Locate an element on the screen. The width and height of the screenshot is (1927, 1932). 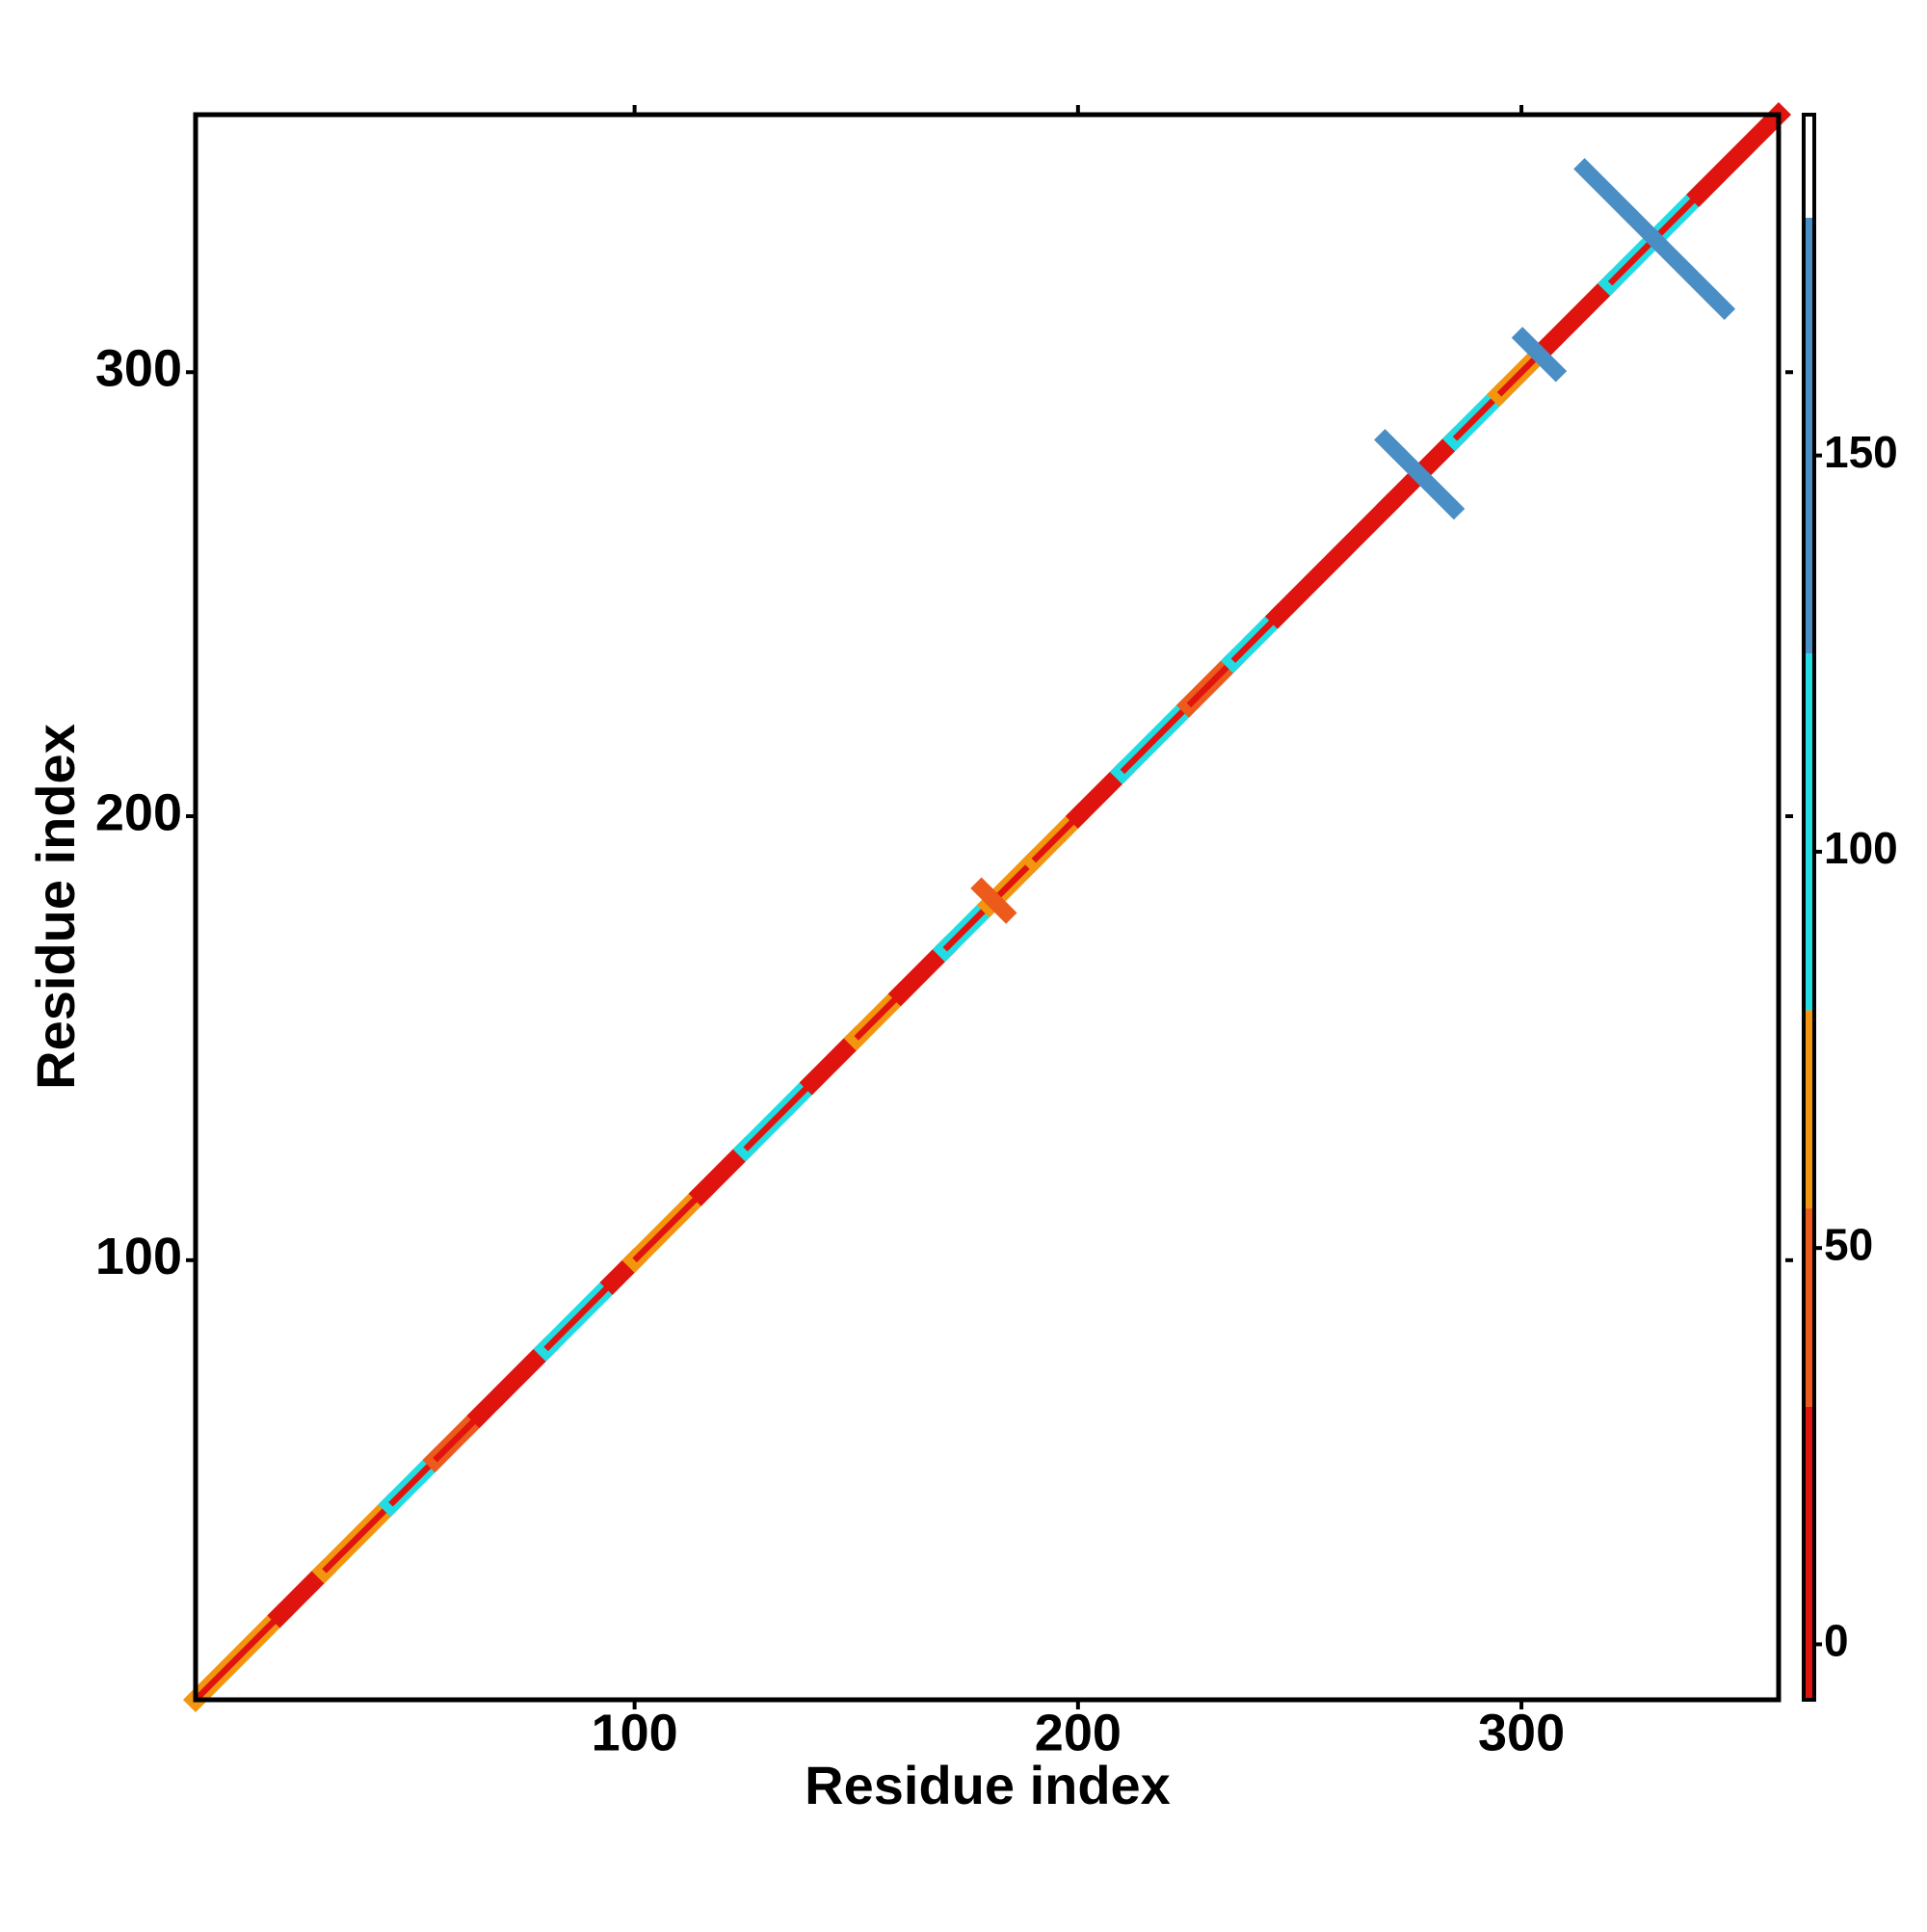
y-axis-label: Residue index is located at coordinates (55, 907).